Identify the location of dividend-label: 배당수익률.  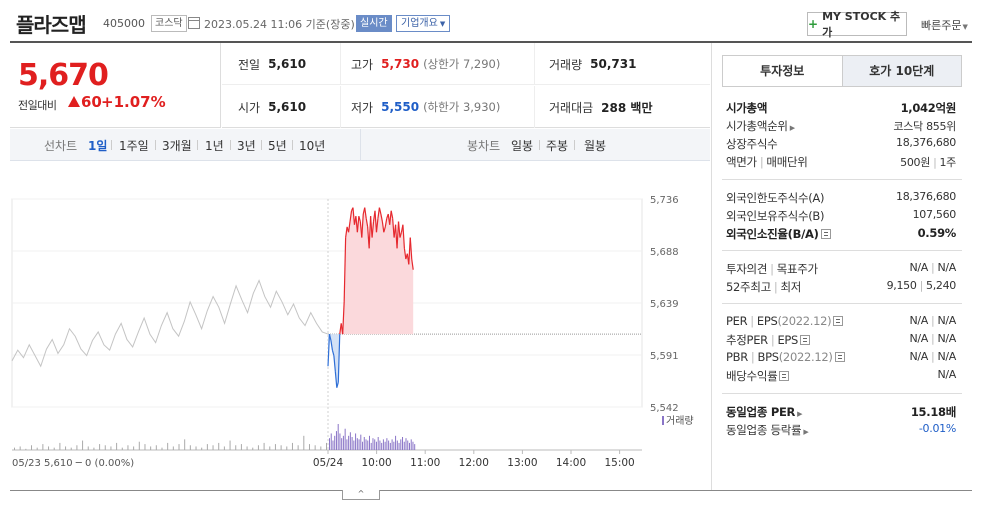
(752, 376).